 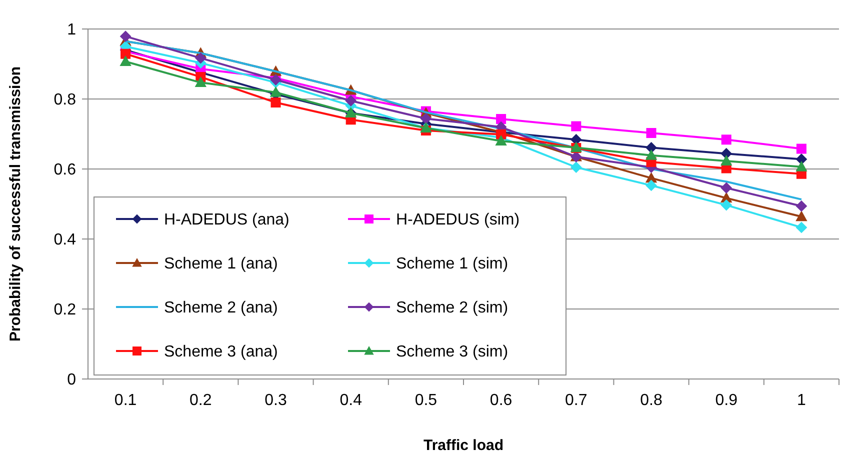 What do you see at coordinates (452, 264) in the screenshot?
I see `legend-label: Scheme 1 (sim)` at bounding box center [452, 264].